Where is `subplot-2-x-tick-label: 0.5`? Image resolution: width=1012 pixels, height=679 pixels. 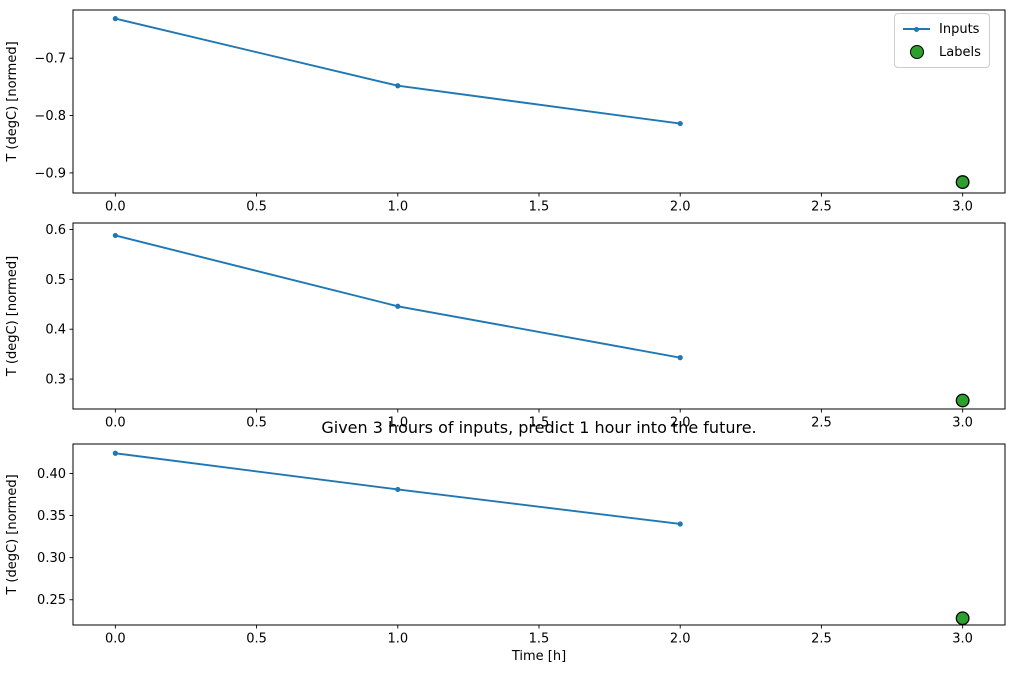 subplot-2-x-tick-label: 0.5 is located at coordinates (256, 423).